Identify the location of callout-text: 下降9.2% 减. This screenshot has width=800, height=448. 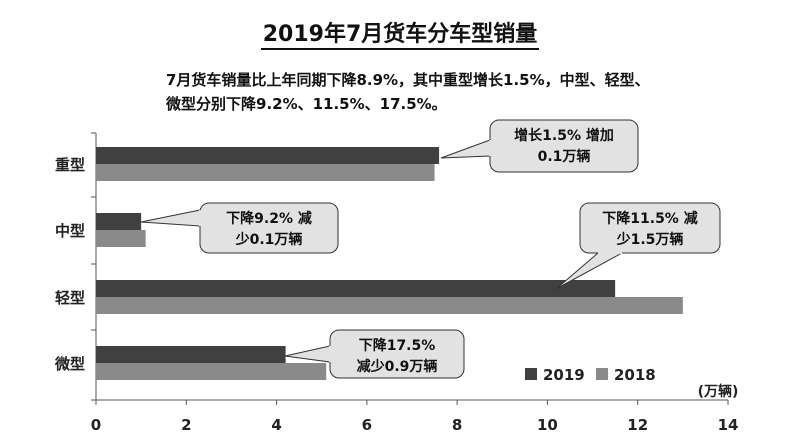
(269, 218).